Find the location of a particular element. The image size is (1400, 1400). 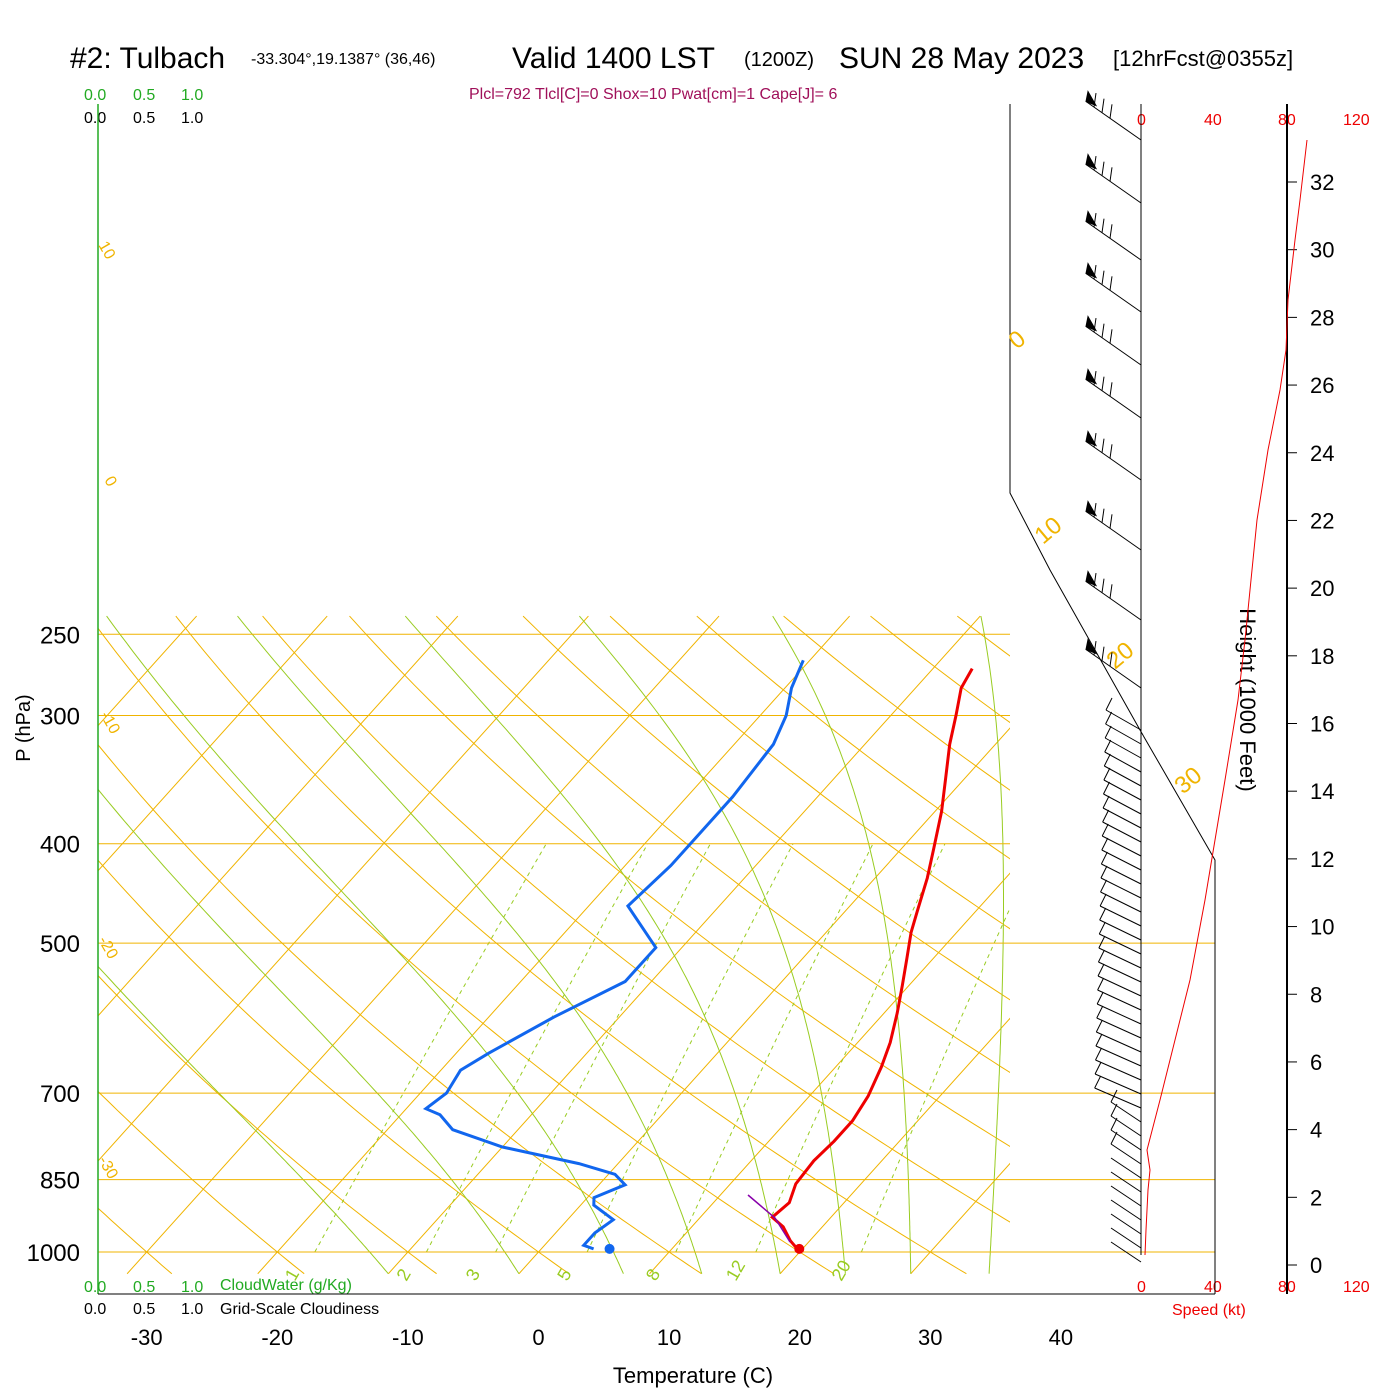

speed-label: Speed (kt) is located at coordinates (1209, 1310).